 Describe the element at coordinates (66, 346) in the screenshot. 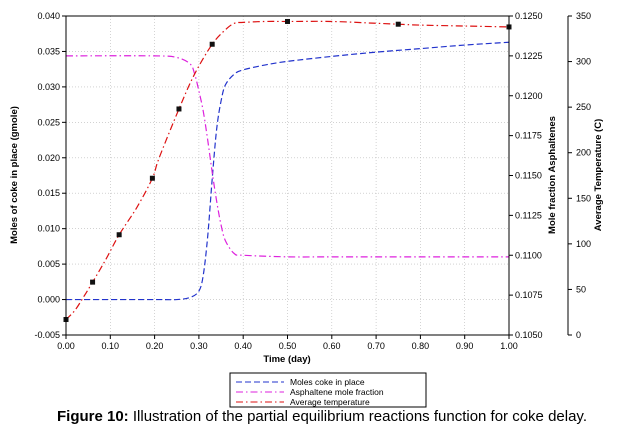

I see `x-tick-label: 0.00` at that location.